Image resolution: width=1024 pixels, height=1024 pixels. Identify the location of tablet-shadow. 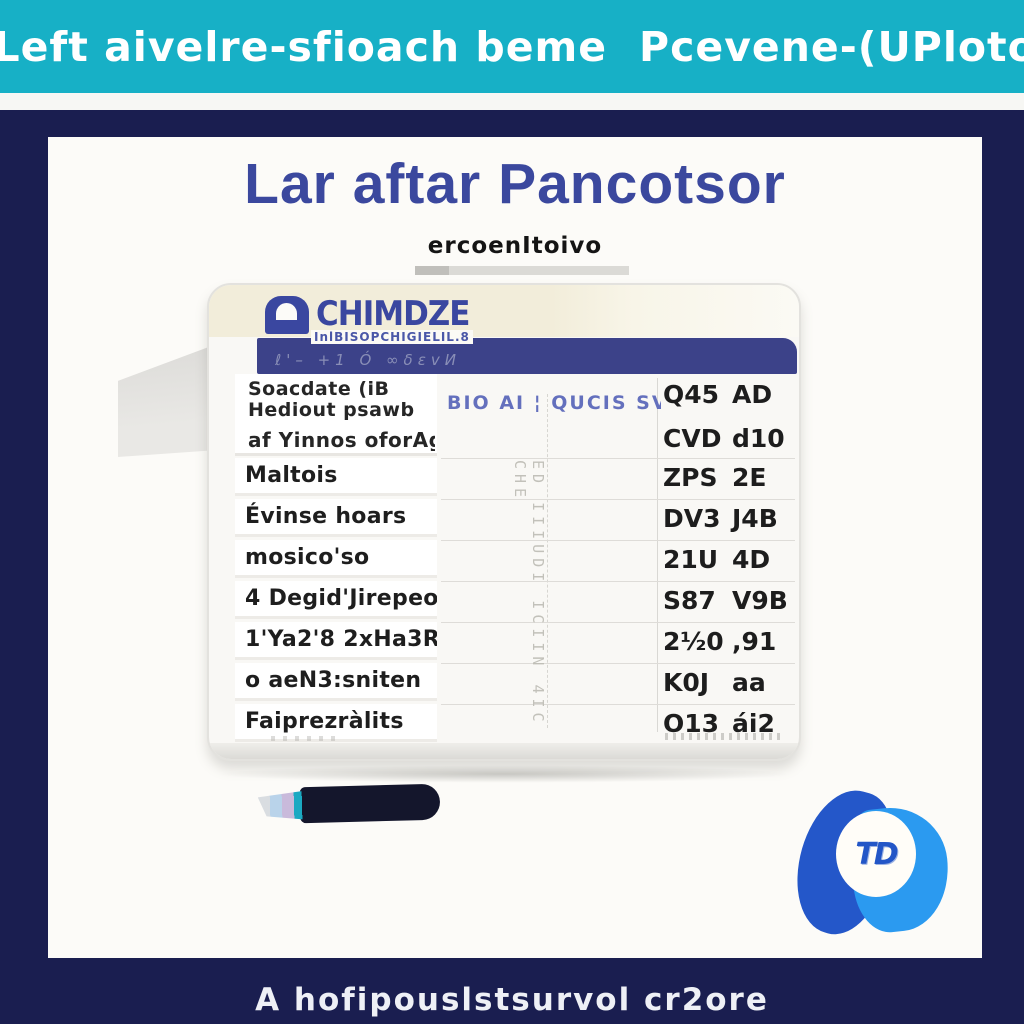
(504, 774).